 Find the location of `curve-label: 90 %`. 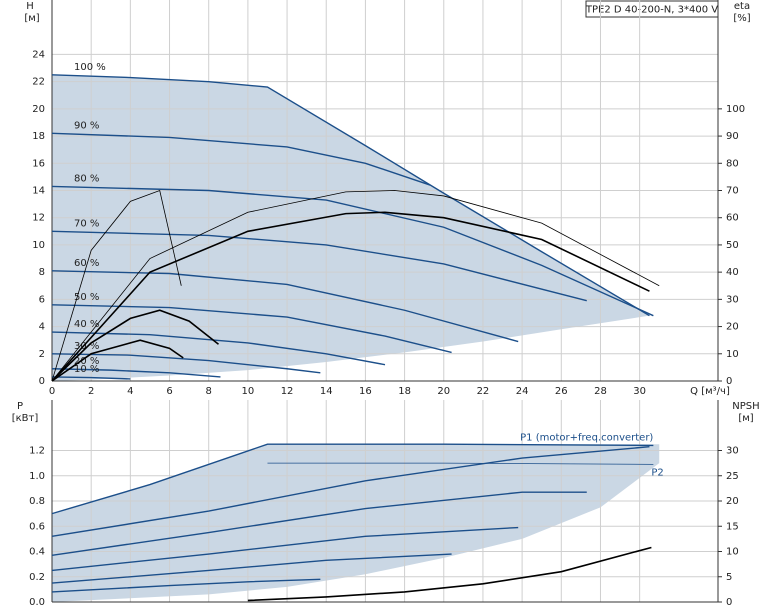

curve-label: 90 % is located at coordinates (86, 125).